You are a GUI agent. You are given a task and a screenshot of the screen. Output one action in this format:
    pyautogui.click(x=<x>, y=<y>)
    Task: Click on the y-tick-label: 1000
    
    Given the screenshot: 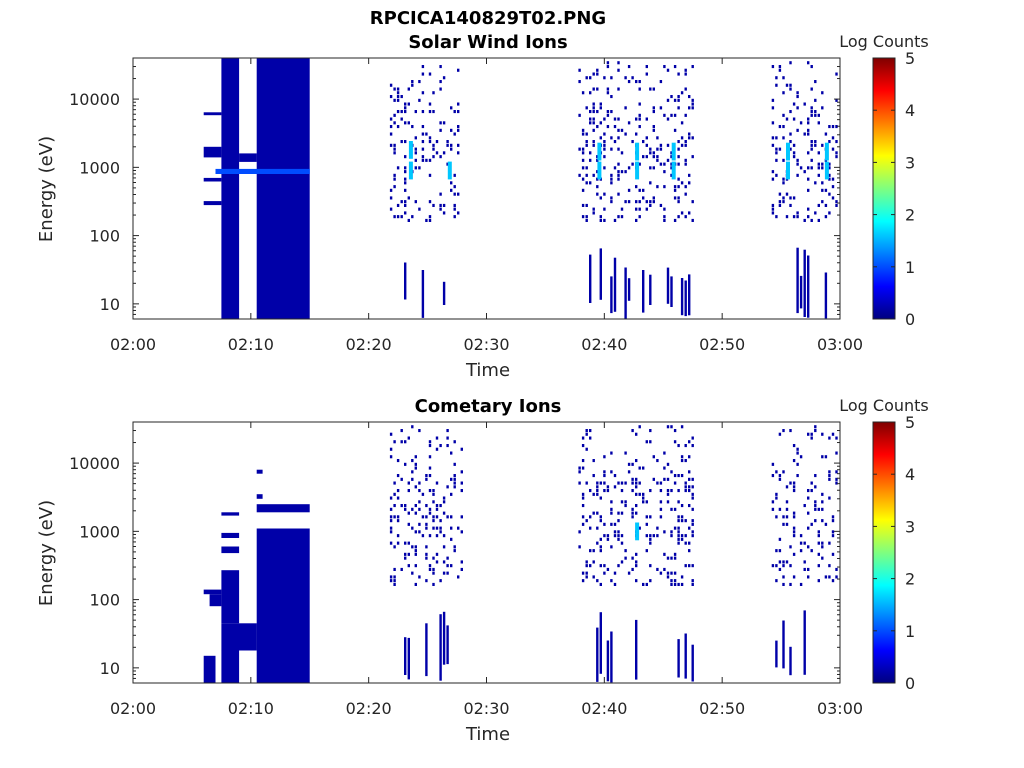 What is the action you would take?
    pyautogui.click(x=99, y=531)
    